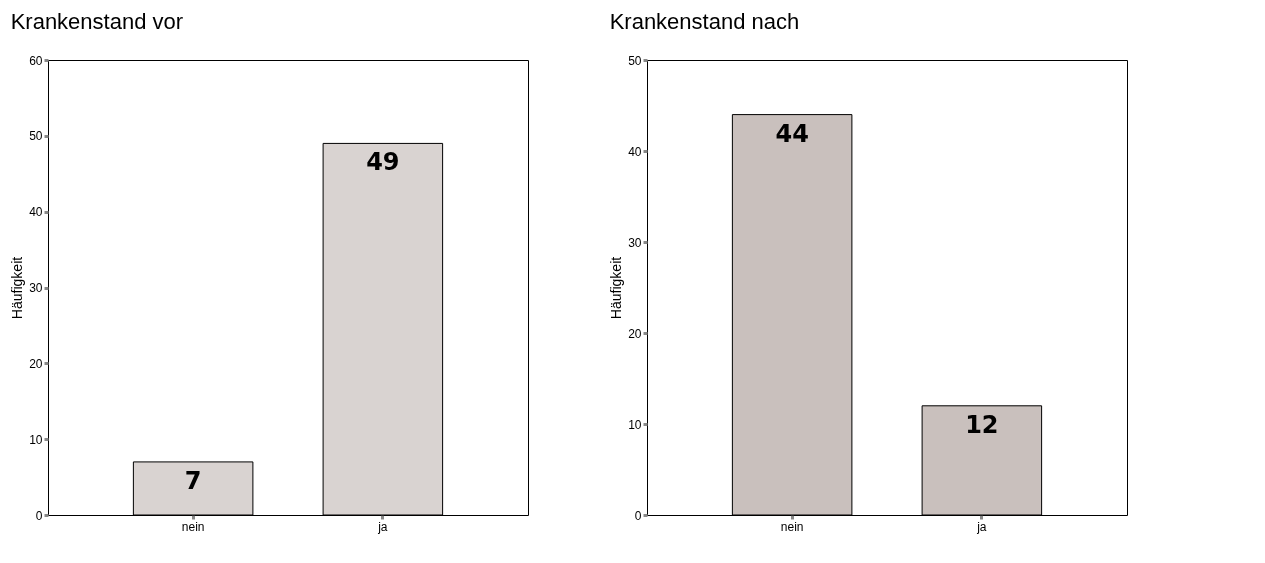 The height and width of the screenshot is (563, 1265). What do you see at coordinates (193, 480) in the screenshot?
I see `data-label: 7` at bounding box center [193, 480].